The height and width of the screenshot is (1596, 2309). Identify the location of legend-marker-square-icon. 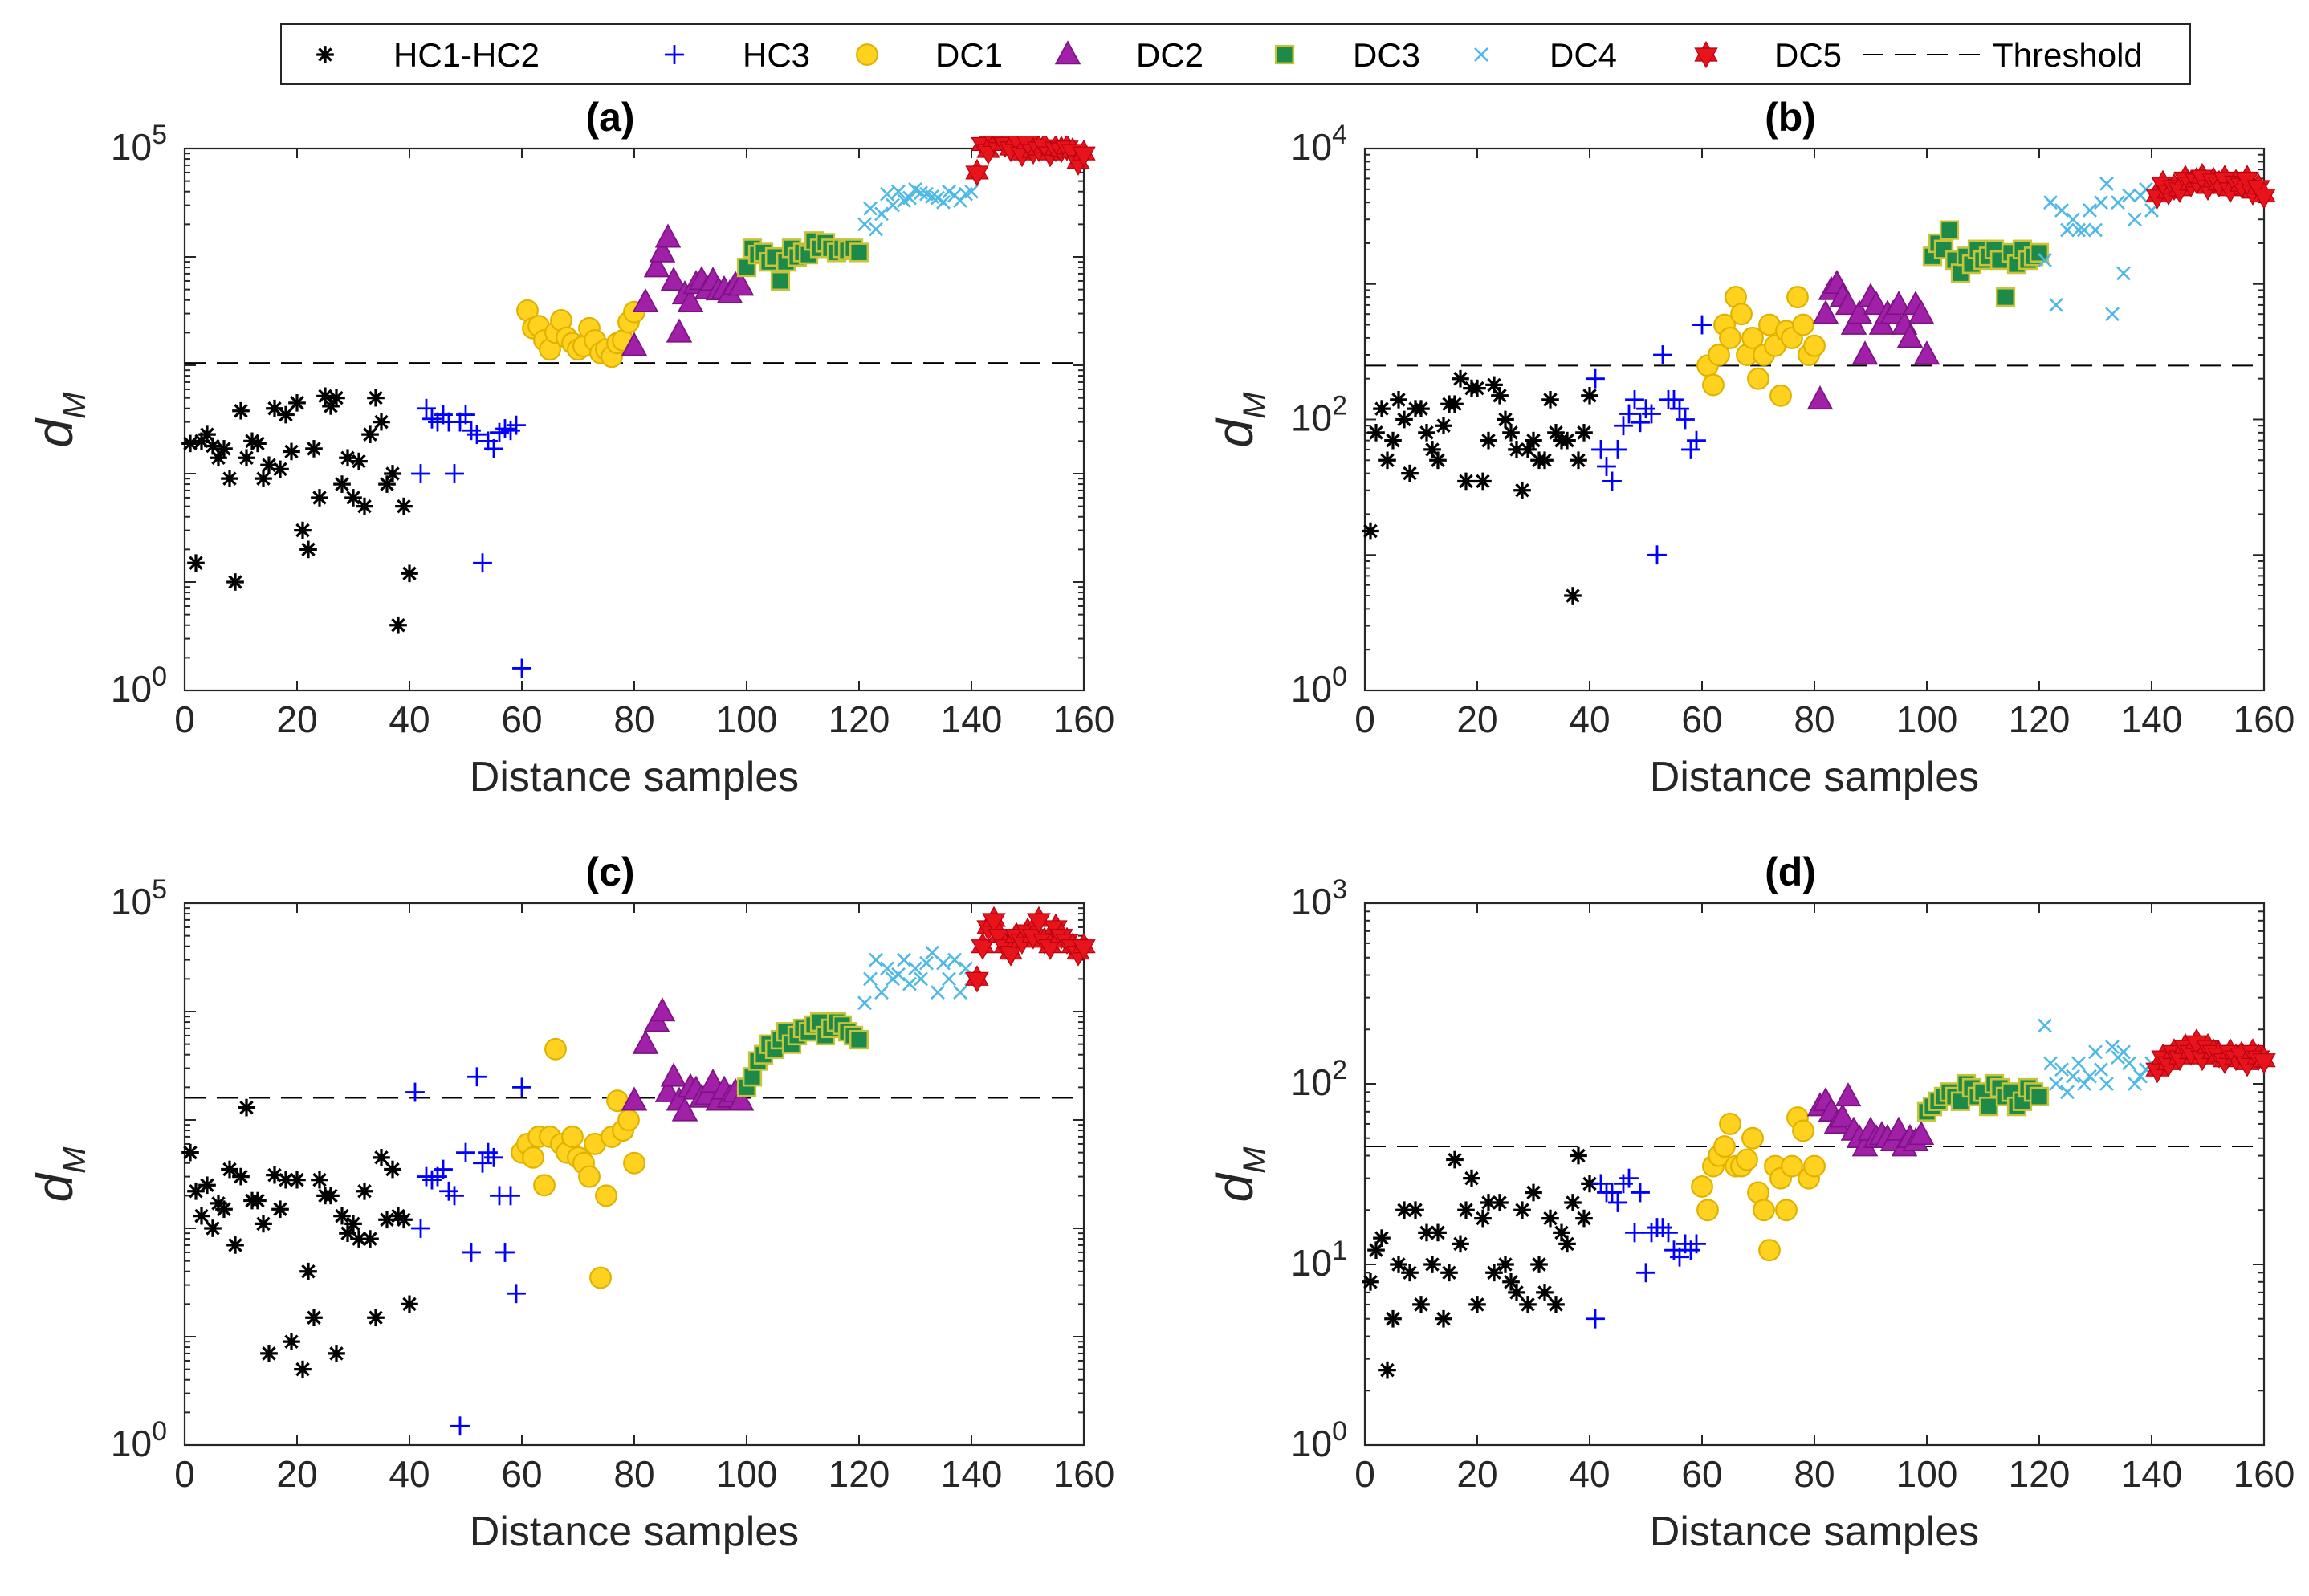
(1285, 55).